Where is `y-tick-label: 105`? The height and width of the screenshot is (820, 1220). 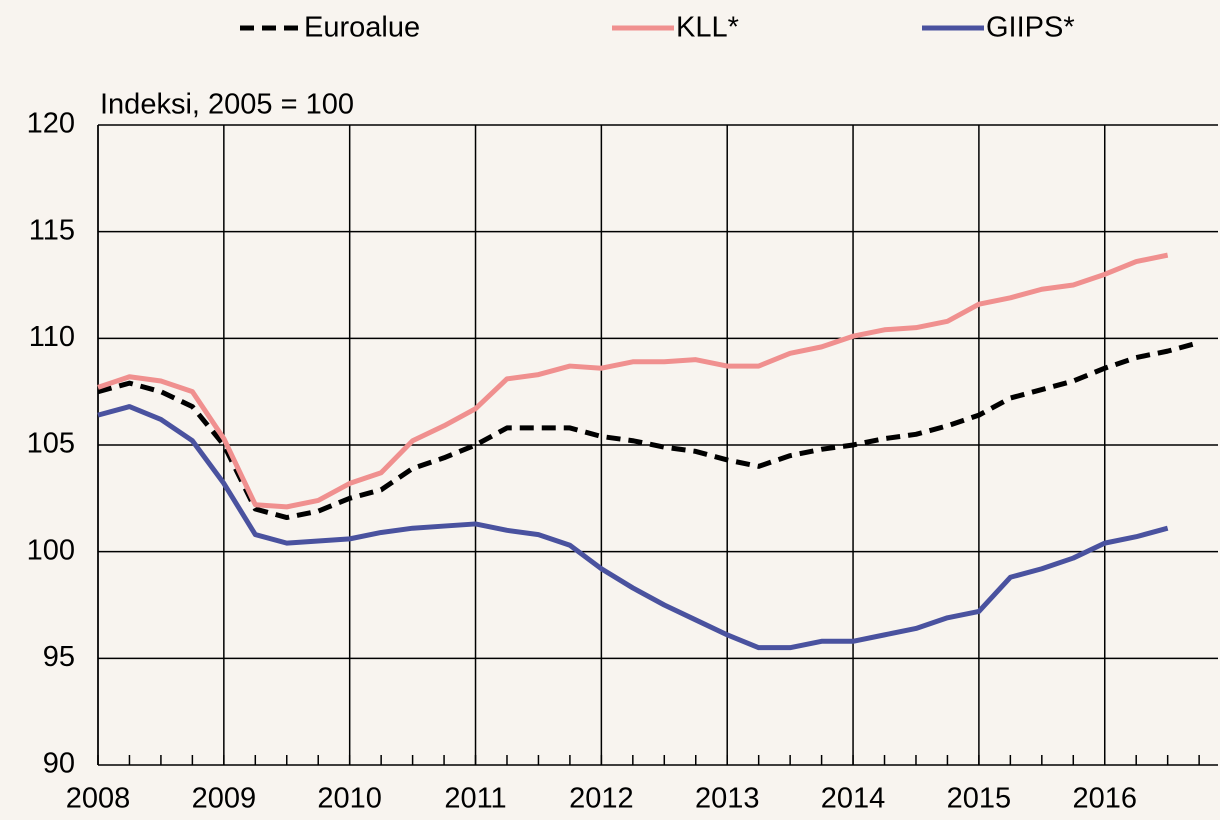
y-tick-label: 105 is located at coordinates (51, 444).